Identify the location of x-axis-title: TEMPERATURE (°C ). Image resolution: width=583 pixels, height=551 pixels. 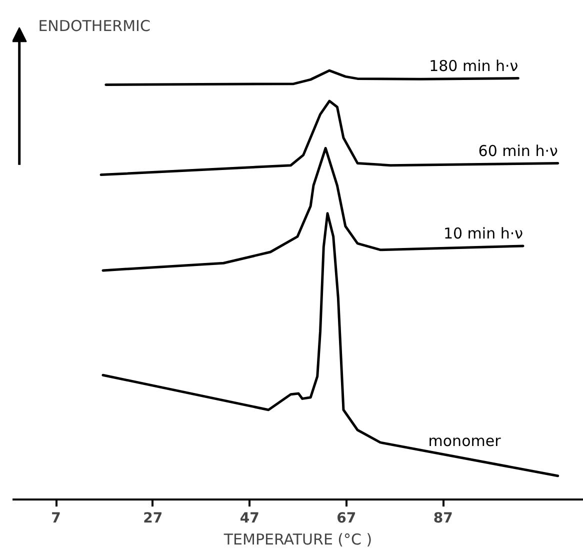
(297, 539).